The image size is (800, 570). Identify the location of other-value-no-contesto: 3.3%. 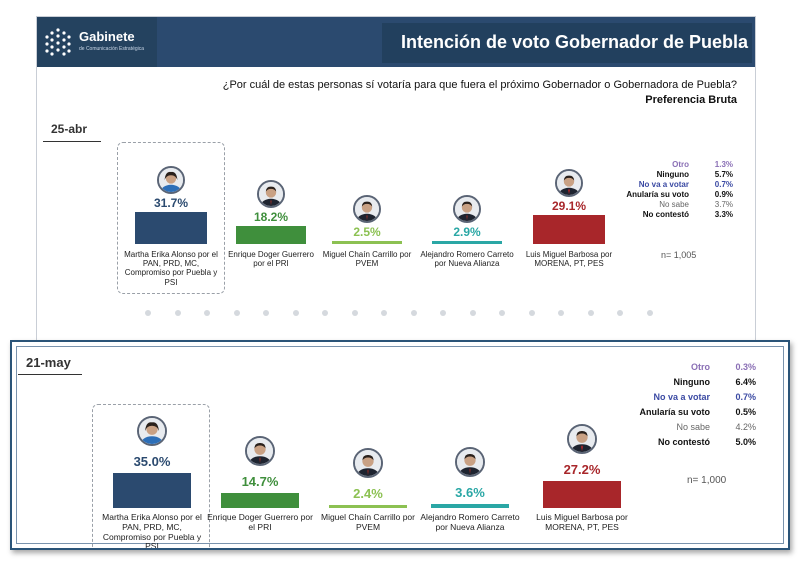
(723, 214).